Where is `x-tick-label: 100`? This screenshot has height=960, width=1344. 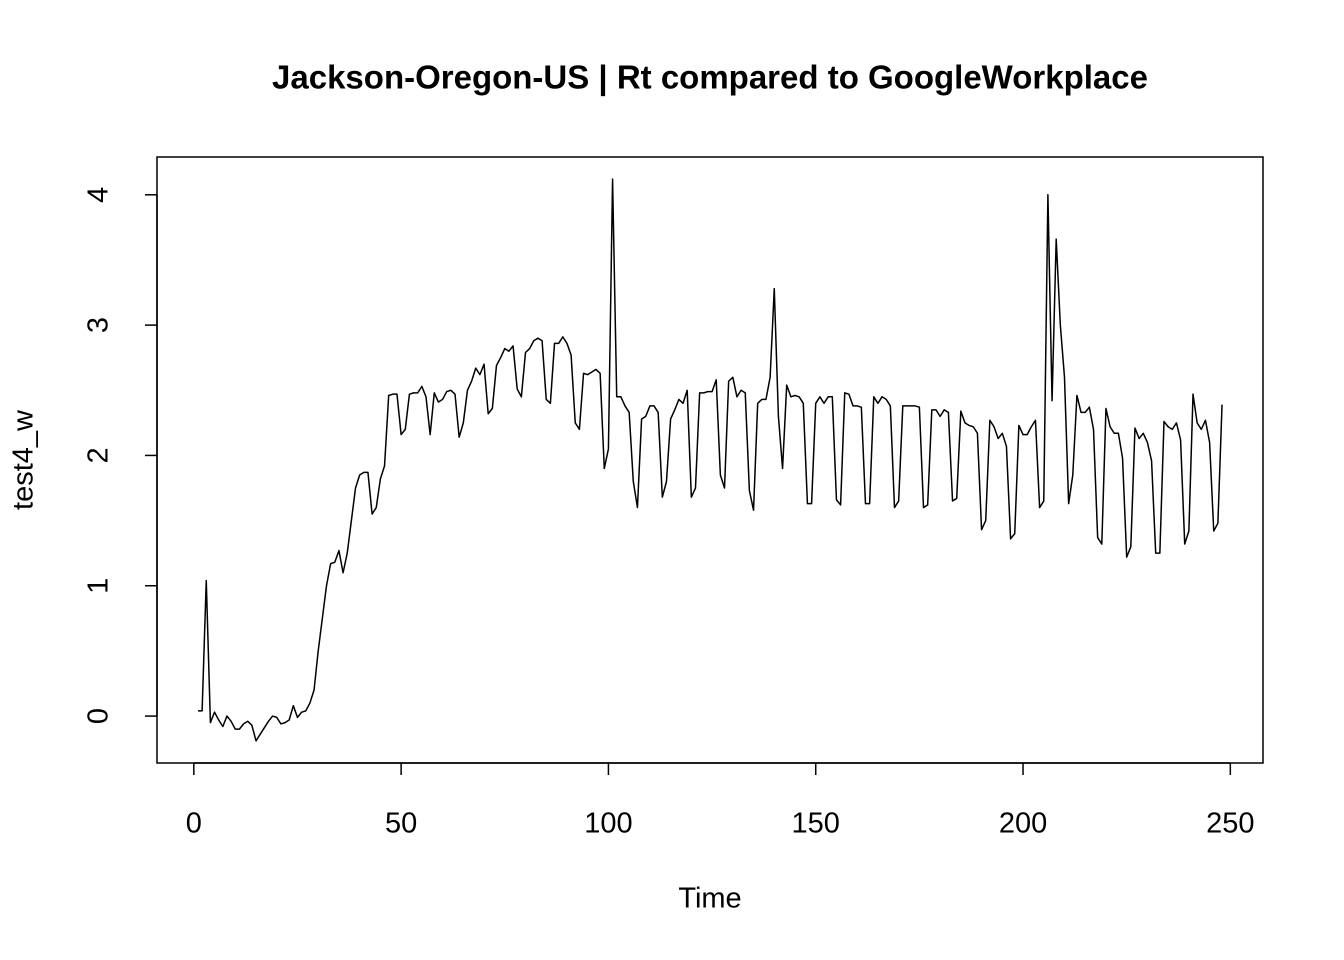 x-tick-label: 100 is located at coordinates (608, 824).